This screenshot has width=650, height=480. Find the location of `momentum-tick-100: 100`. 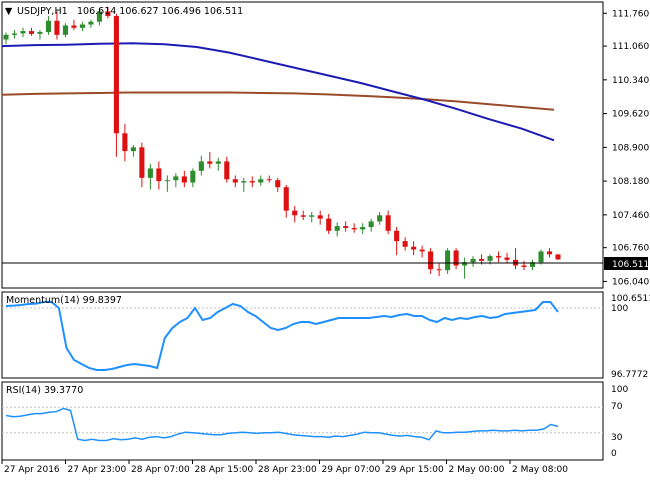

momentum-tick-100: 100 is located at coordinates (619, 309).